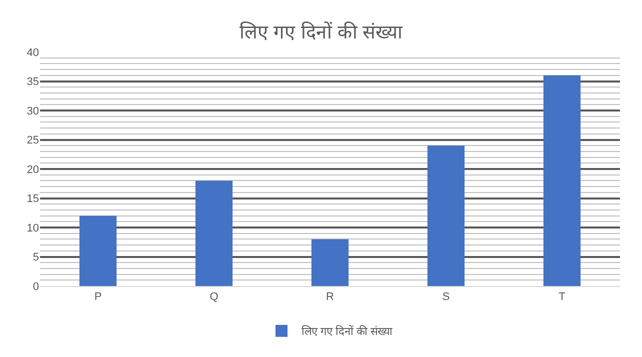  What do you see at coordinates (214, 297) in the screenshot?
I see `x-tick-label: Q` at bounding box center [214, 297].